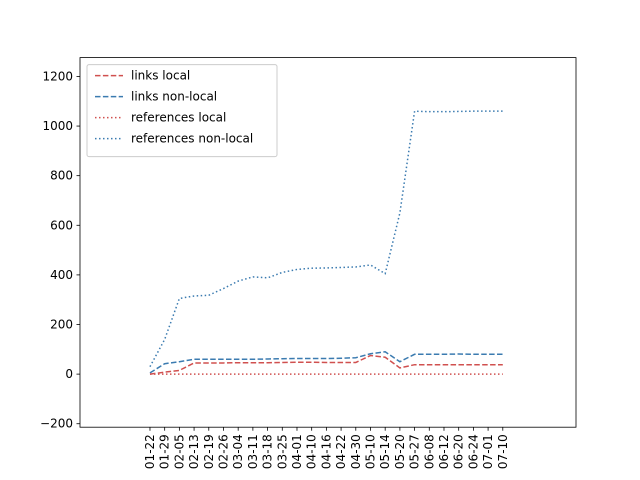  I want to click on y-tick-label: 200, so click(61, 325).